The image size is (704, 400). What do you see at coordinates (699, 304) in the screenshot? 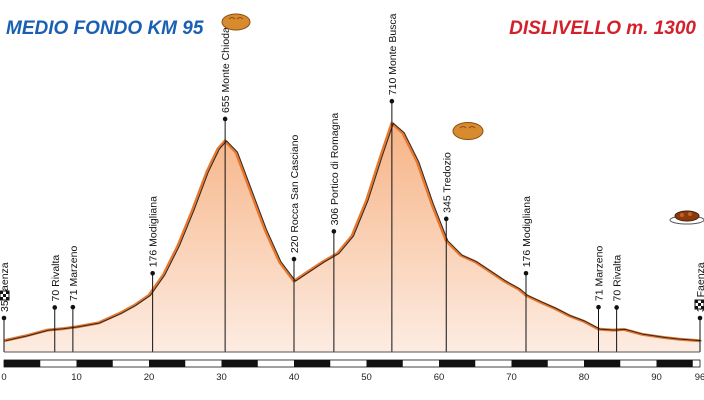
I see `finish-flag-icon` at bounding box center [699, 304].